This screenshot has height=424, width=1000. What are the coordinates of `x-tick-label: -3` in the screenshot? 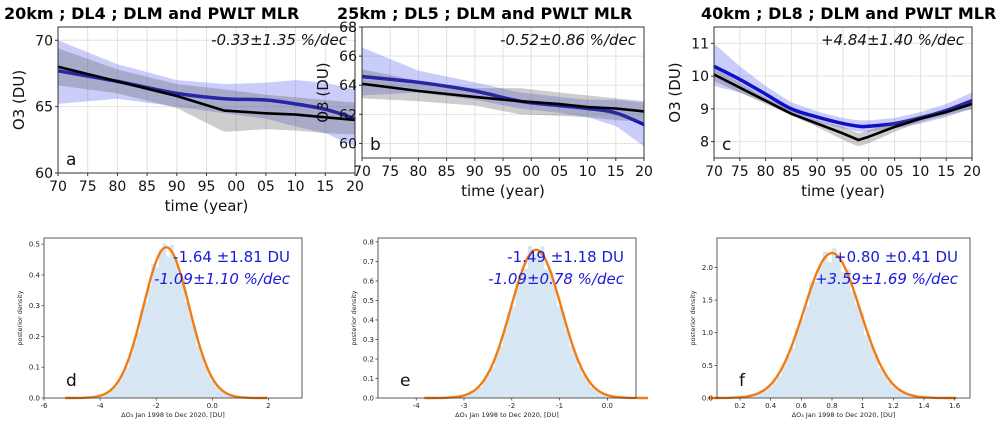 It's located at (464, 406).